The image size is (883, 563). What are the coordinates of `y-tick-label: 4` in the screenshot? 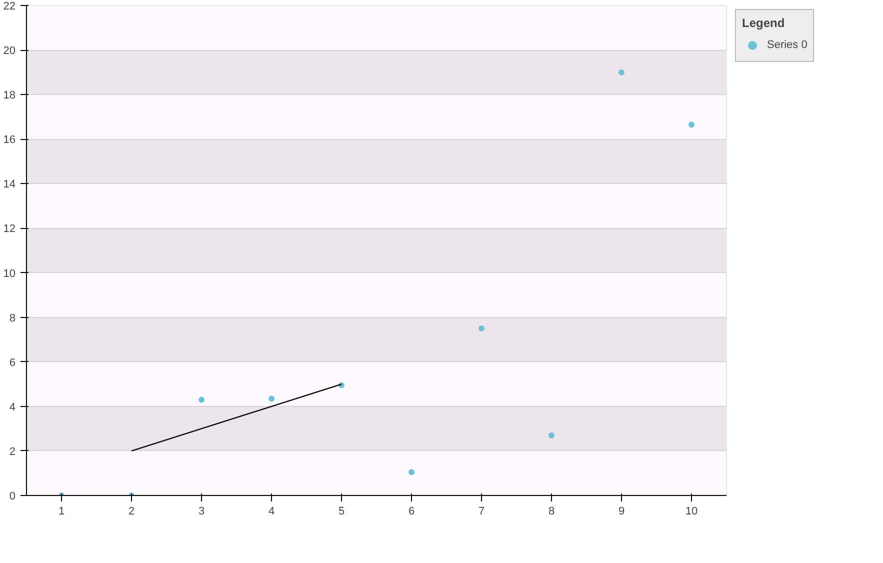 It's located at (12, 407).